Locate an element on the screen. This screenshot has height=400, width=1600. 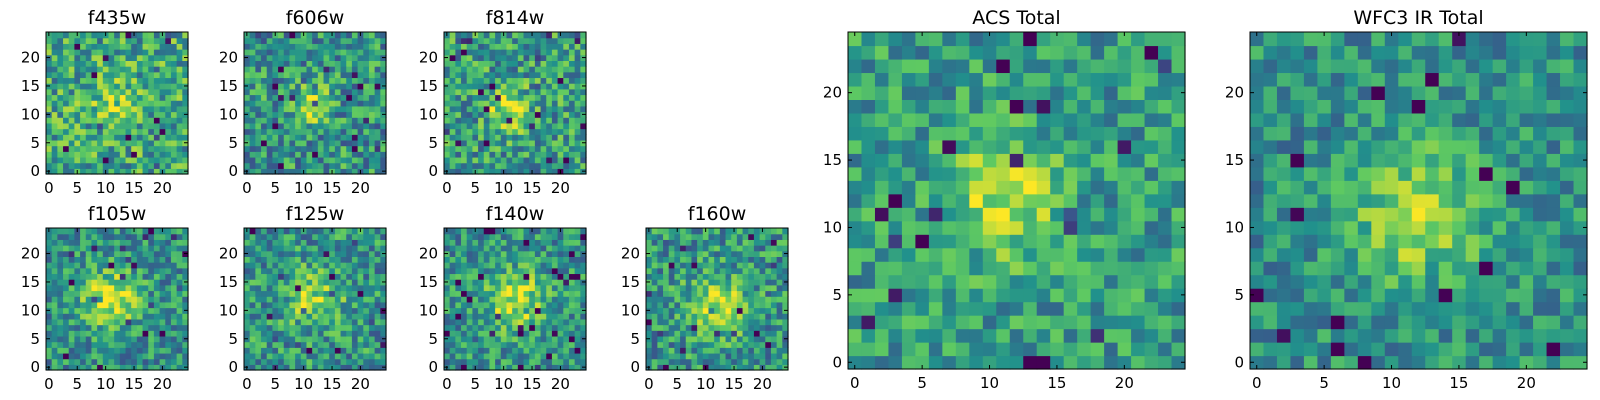
y-tick-label: 10 is located at coordinates (428, 114).